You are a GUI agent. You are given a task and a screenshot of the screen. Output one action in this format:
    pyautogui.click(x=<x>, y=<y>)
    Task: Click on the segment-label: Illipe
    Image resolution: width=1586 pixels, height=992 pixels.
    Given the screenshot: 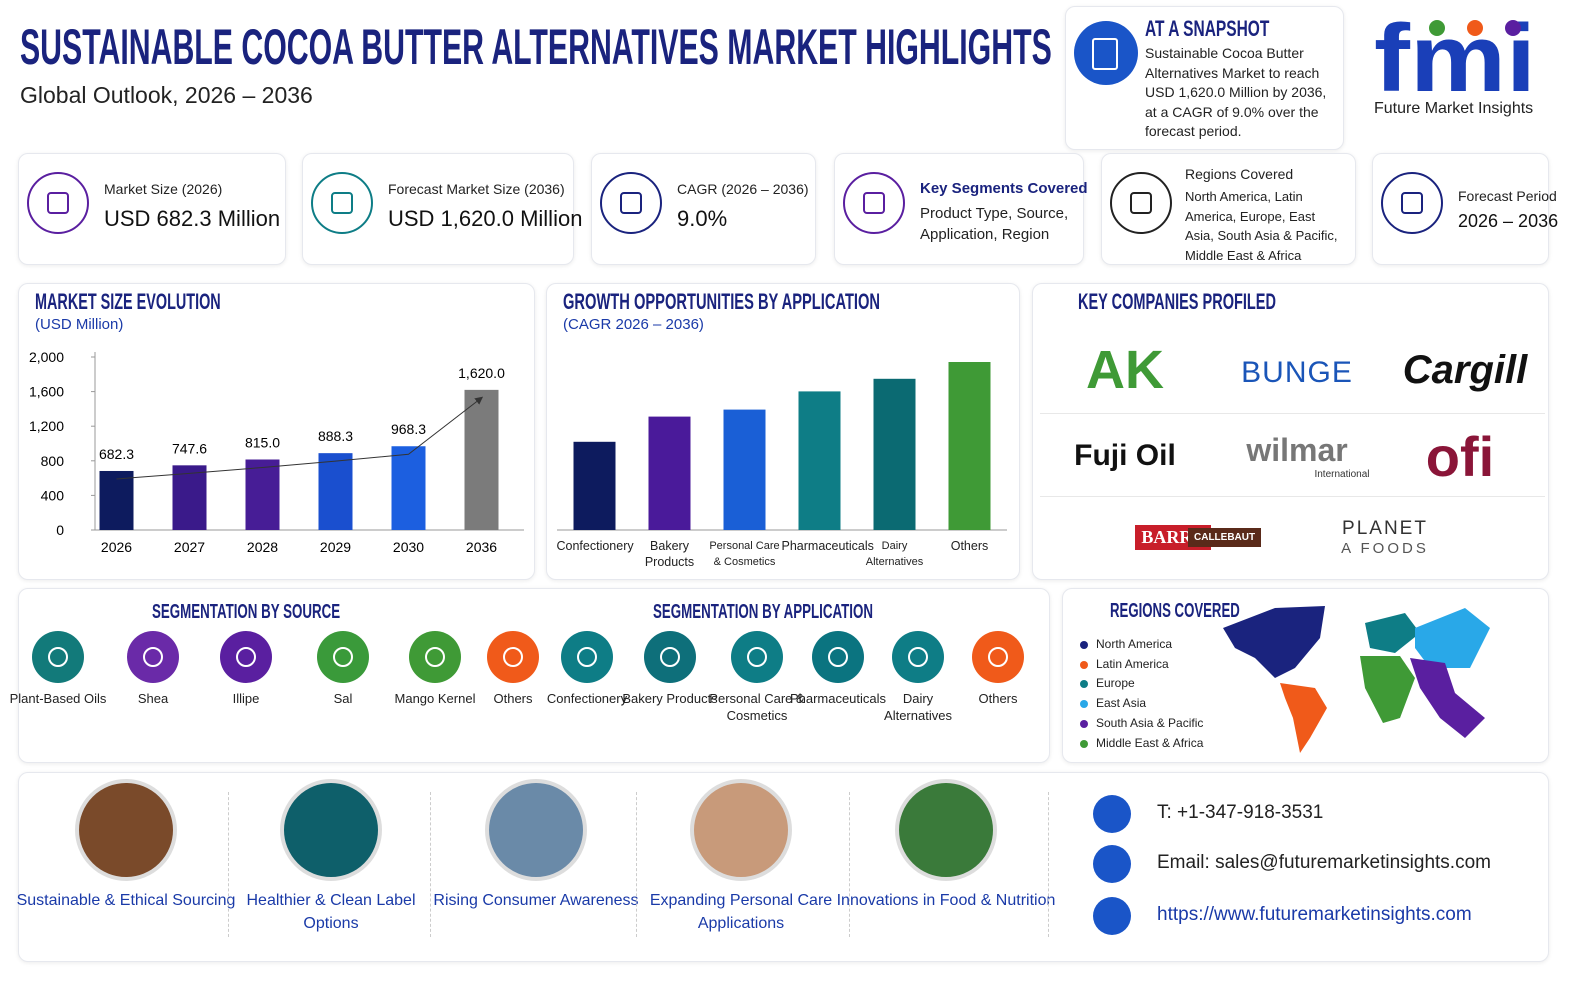 What is the action you would take?
    pyautogui.click(x=246, y=698)
    